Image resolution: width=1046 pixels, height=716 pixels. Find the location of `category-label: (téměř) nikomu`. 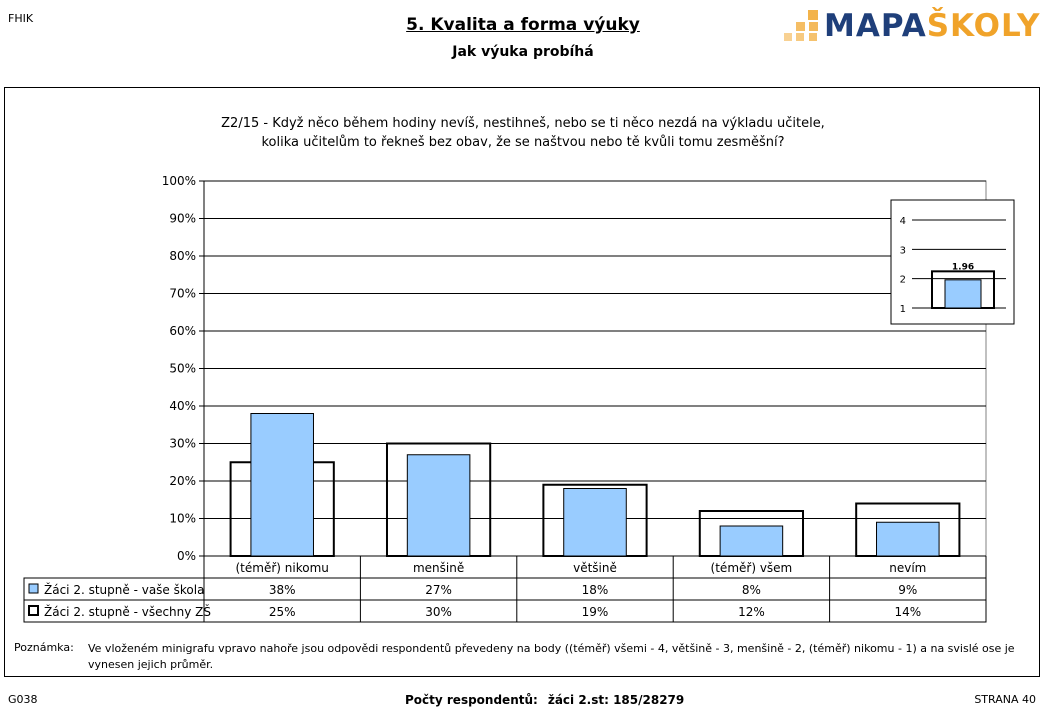

category-label: (téměř) nikomu is located at coordinates (282, 568).